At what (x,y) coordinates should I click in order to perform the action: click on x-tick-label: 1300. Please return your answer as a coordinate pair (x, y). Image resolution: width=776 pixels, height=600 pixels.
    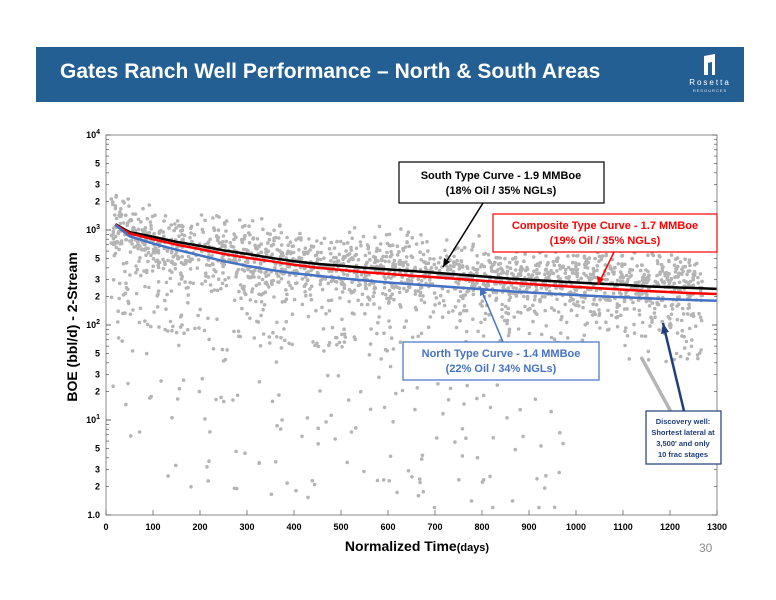
    Looking at the image, I should click on (717, 527).